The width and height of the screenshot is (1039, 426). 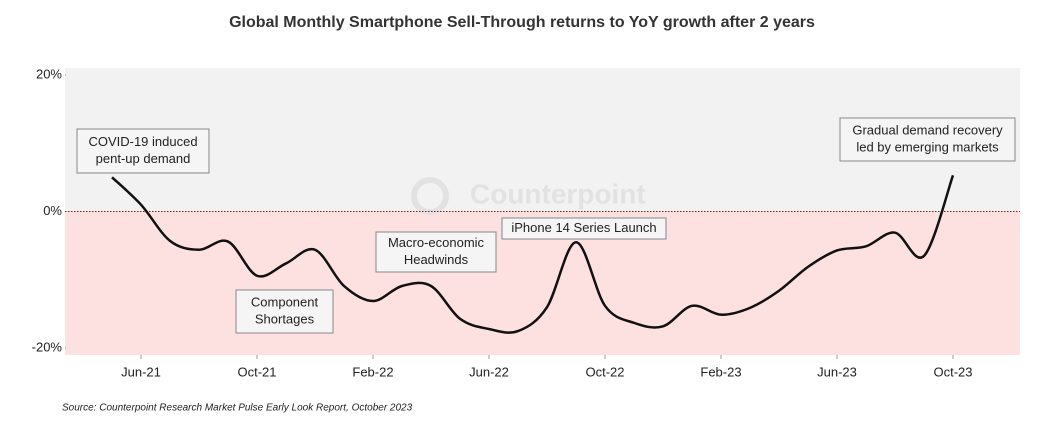 What do you see at coordinates (141, 371) in the screenshot?
I see `x-tick-label: Jun-21` at bounding box center [141, 371].